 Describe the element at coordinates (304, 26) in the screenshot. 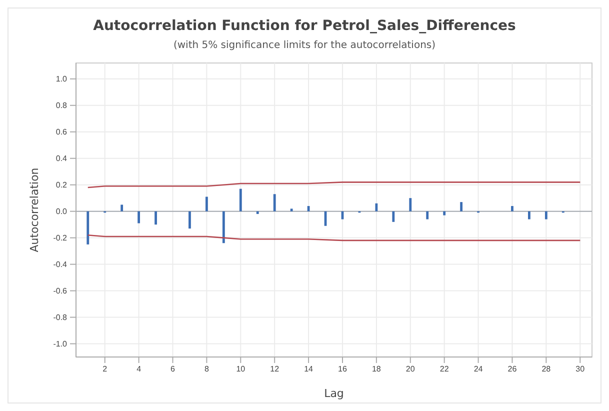

I see `chart-title: Autocorrelation Function for Petrol_Sales_Differences` at that location.